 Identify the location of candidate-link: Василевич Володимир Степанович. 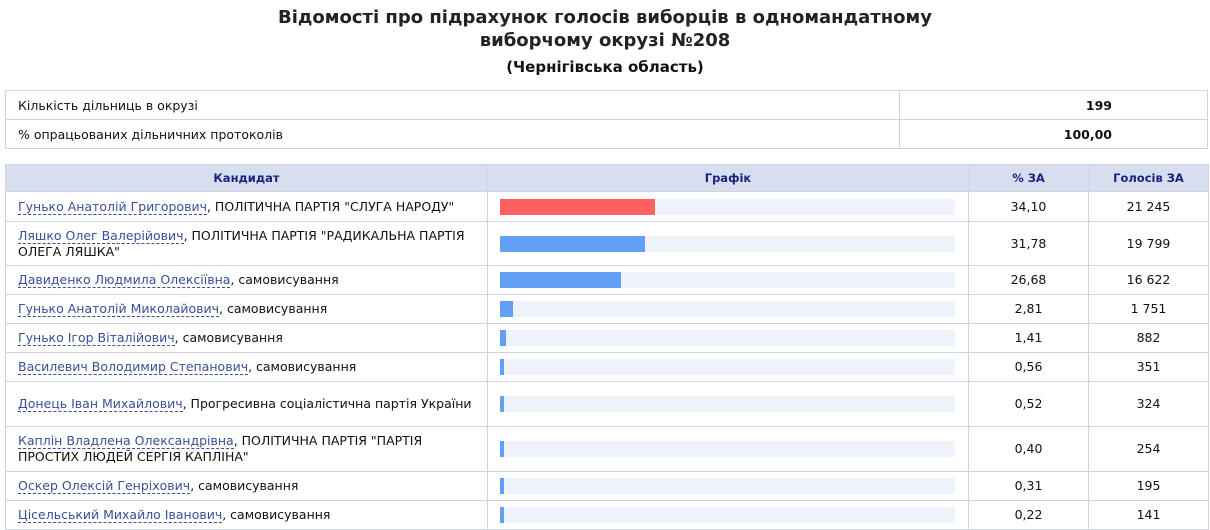
(133, 367).